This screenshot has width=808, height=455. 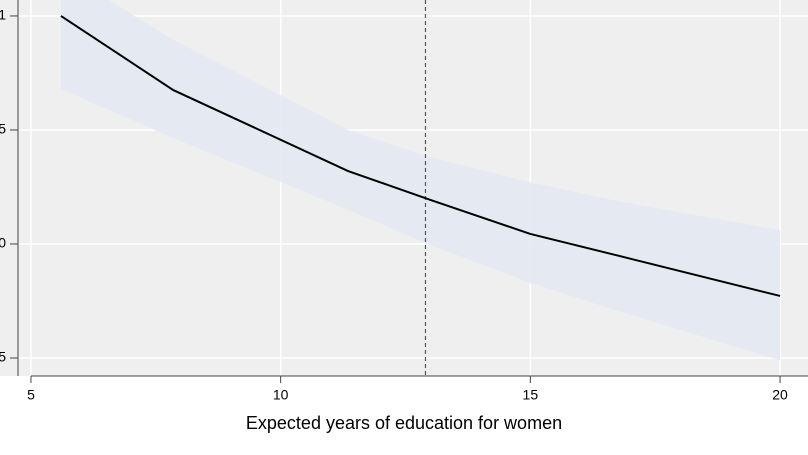 What do you see at coordinates (3, 15) in the screenshot?
I see `y-tick-label: 1` at bounding box center [3, 15].